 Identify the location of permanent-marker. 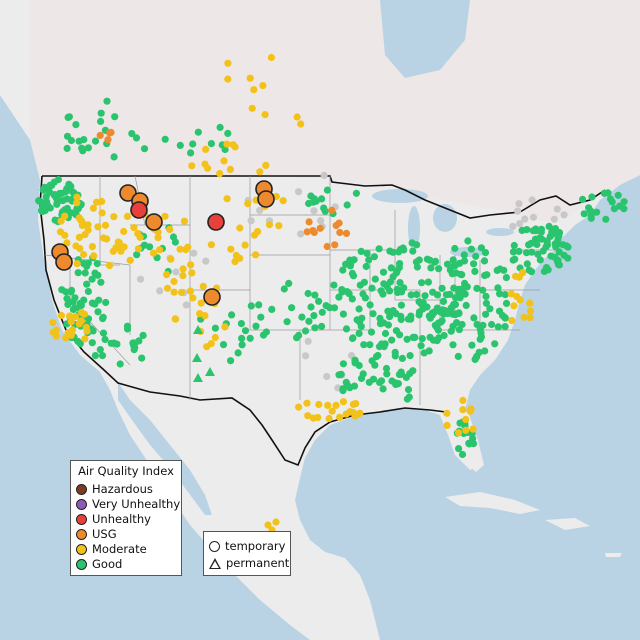
(197, 357).